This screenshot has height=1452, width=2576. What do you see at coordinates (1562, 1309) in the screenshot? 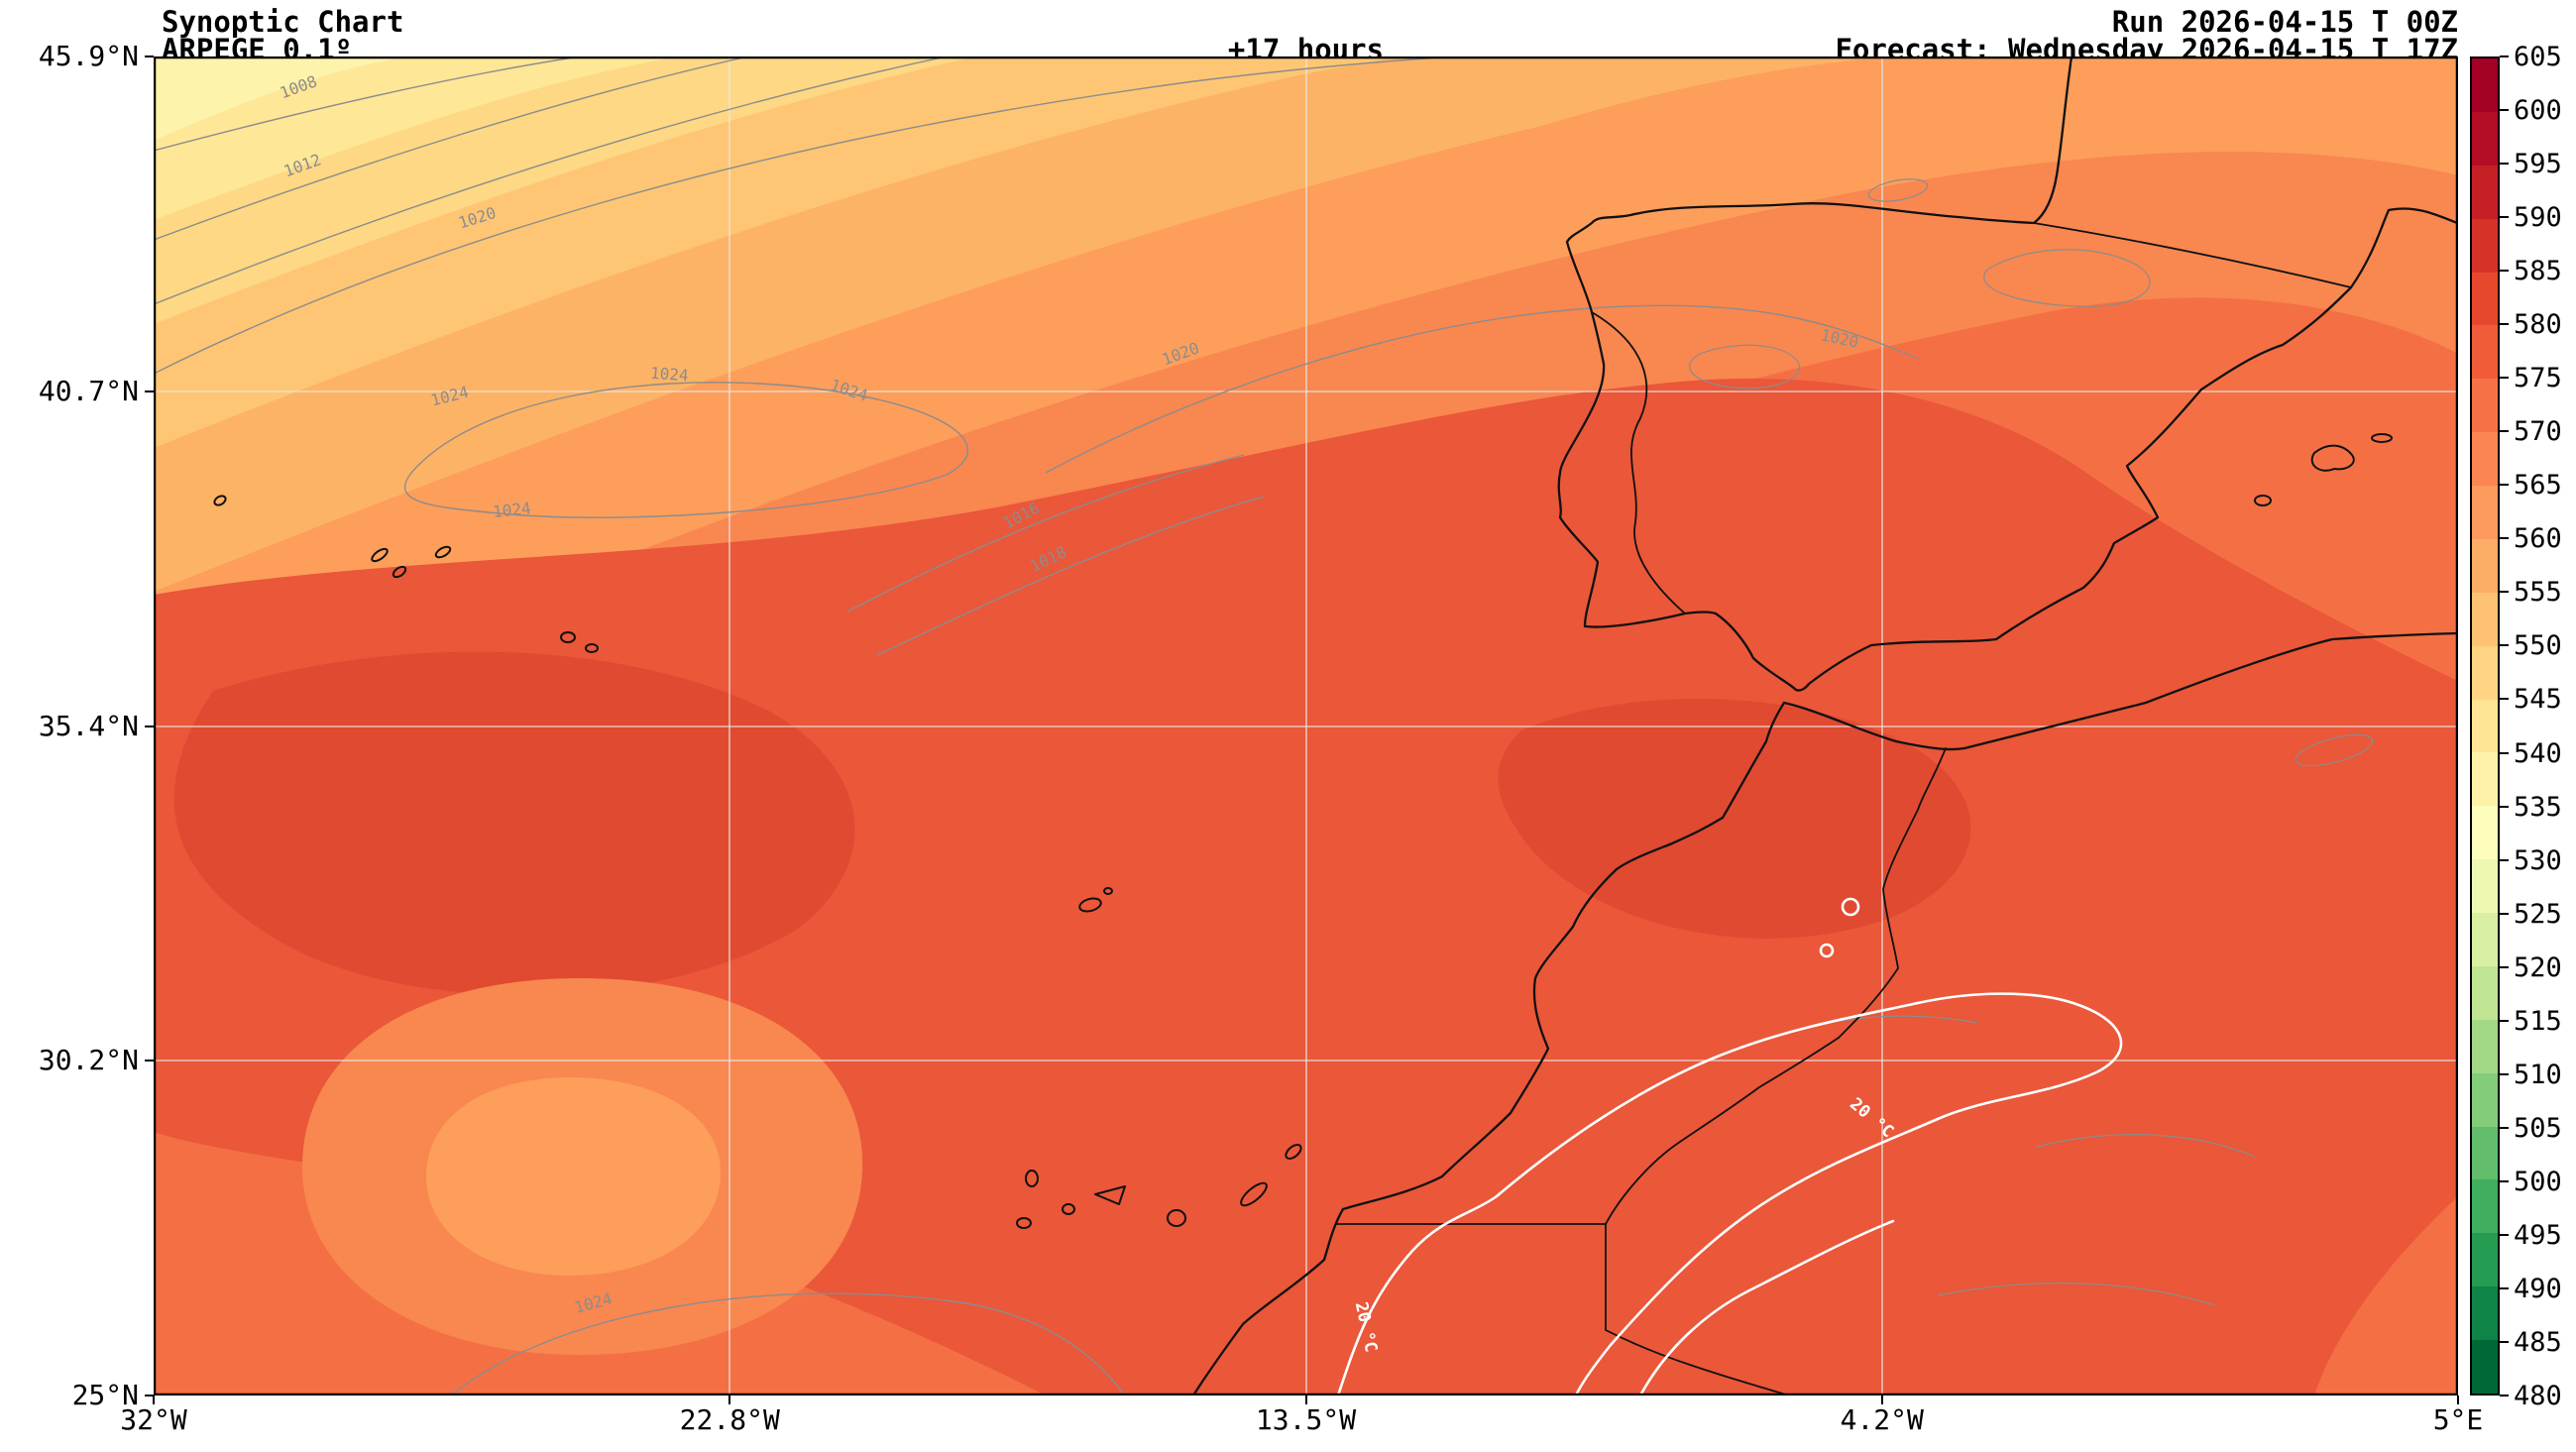
I see `western-sahara-border-step` at bounding box center [1562, 1309].